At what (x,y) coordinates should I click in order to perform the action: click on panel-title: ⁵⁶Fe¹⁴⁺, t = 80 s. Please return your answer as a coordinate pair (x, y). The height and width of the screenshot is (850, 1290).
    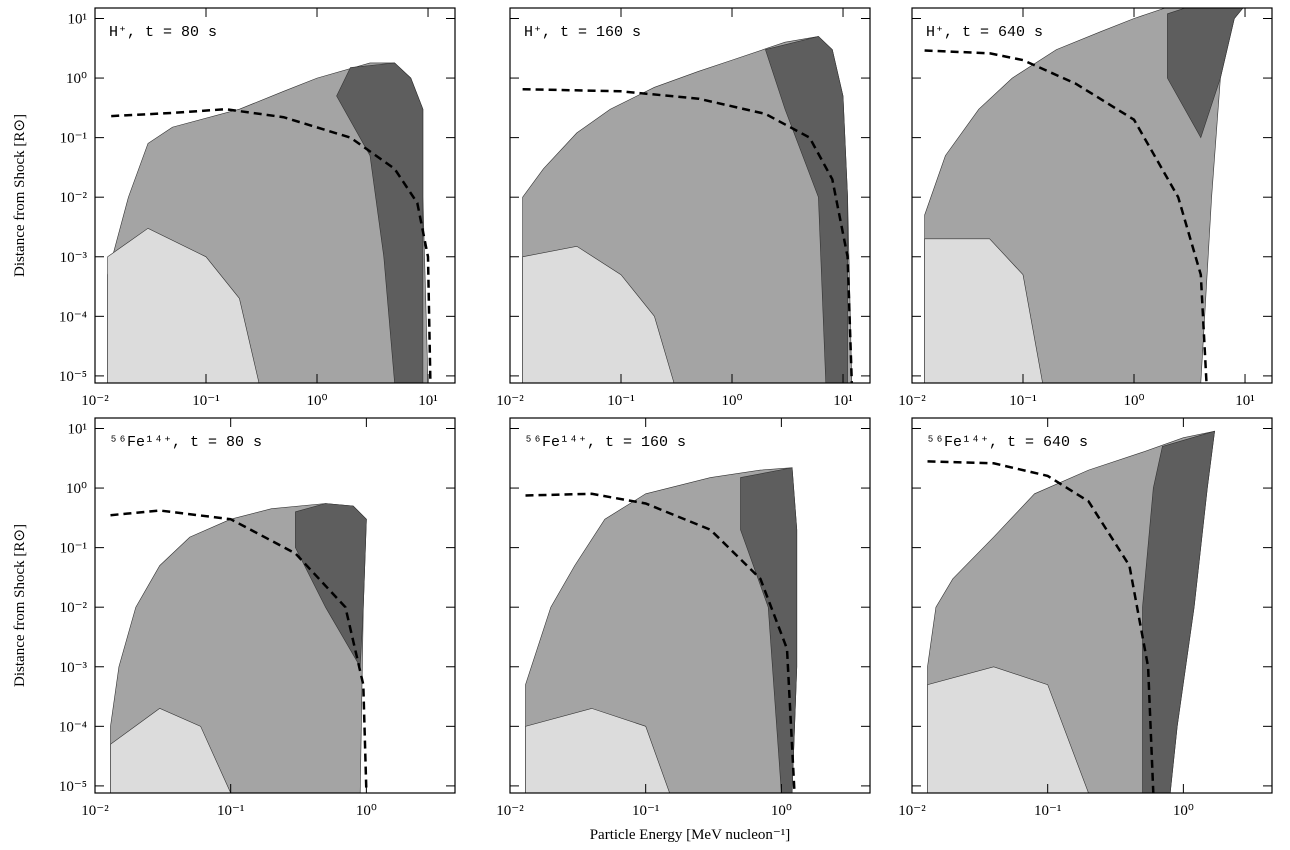
    Looking at the image, I should click on (185, 442).